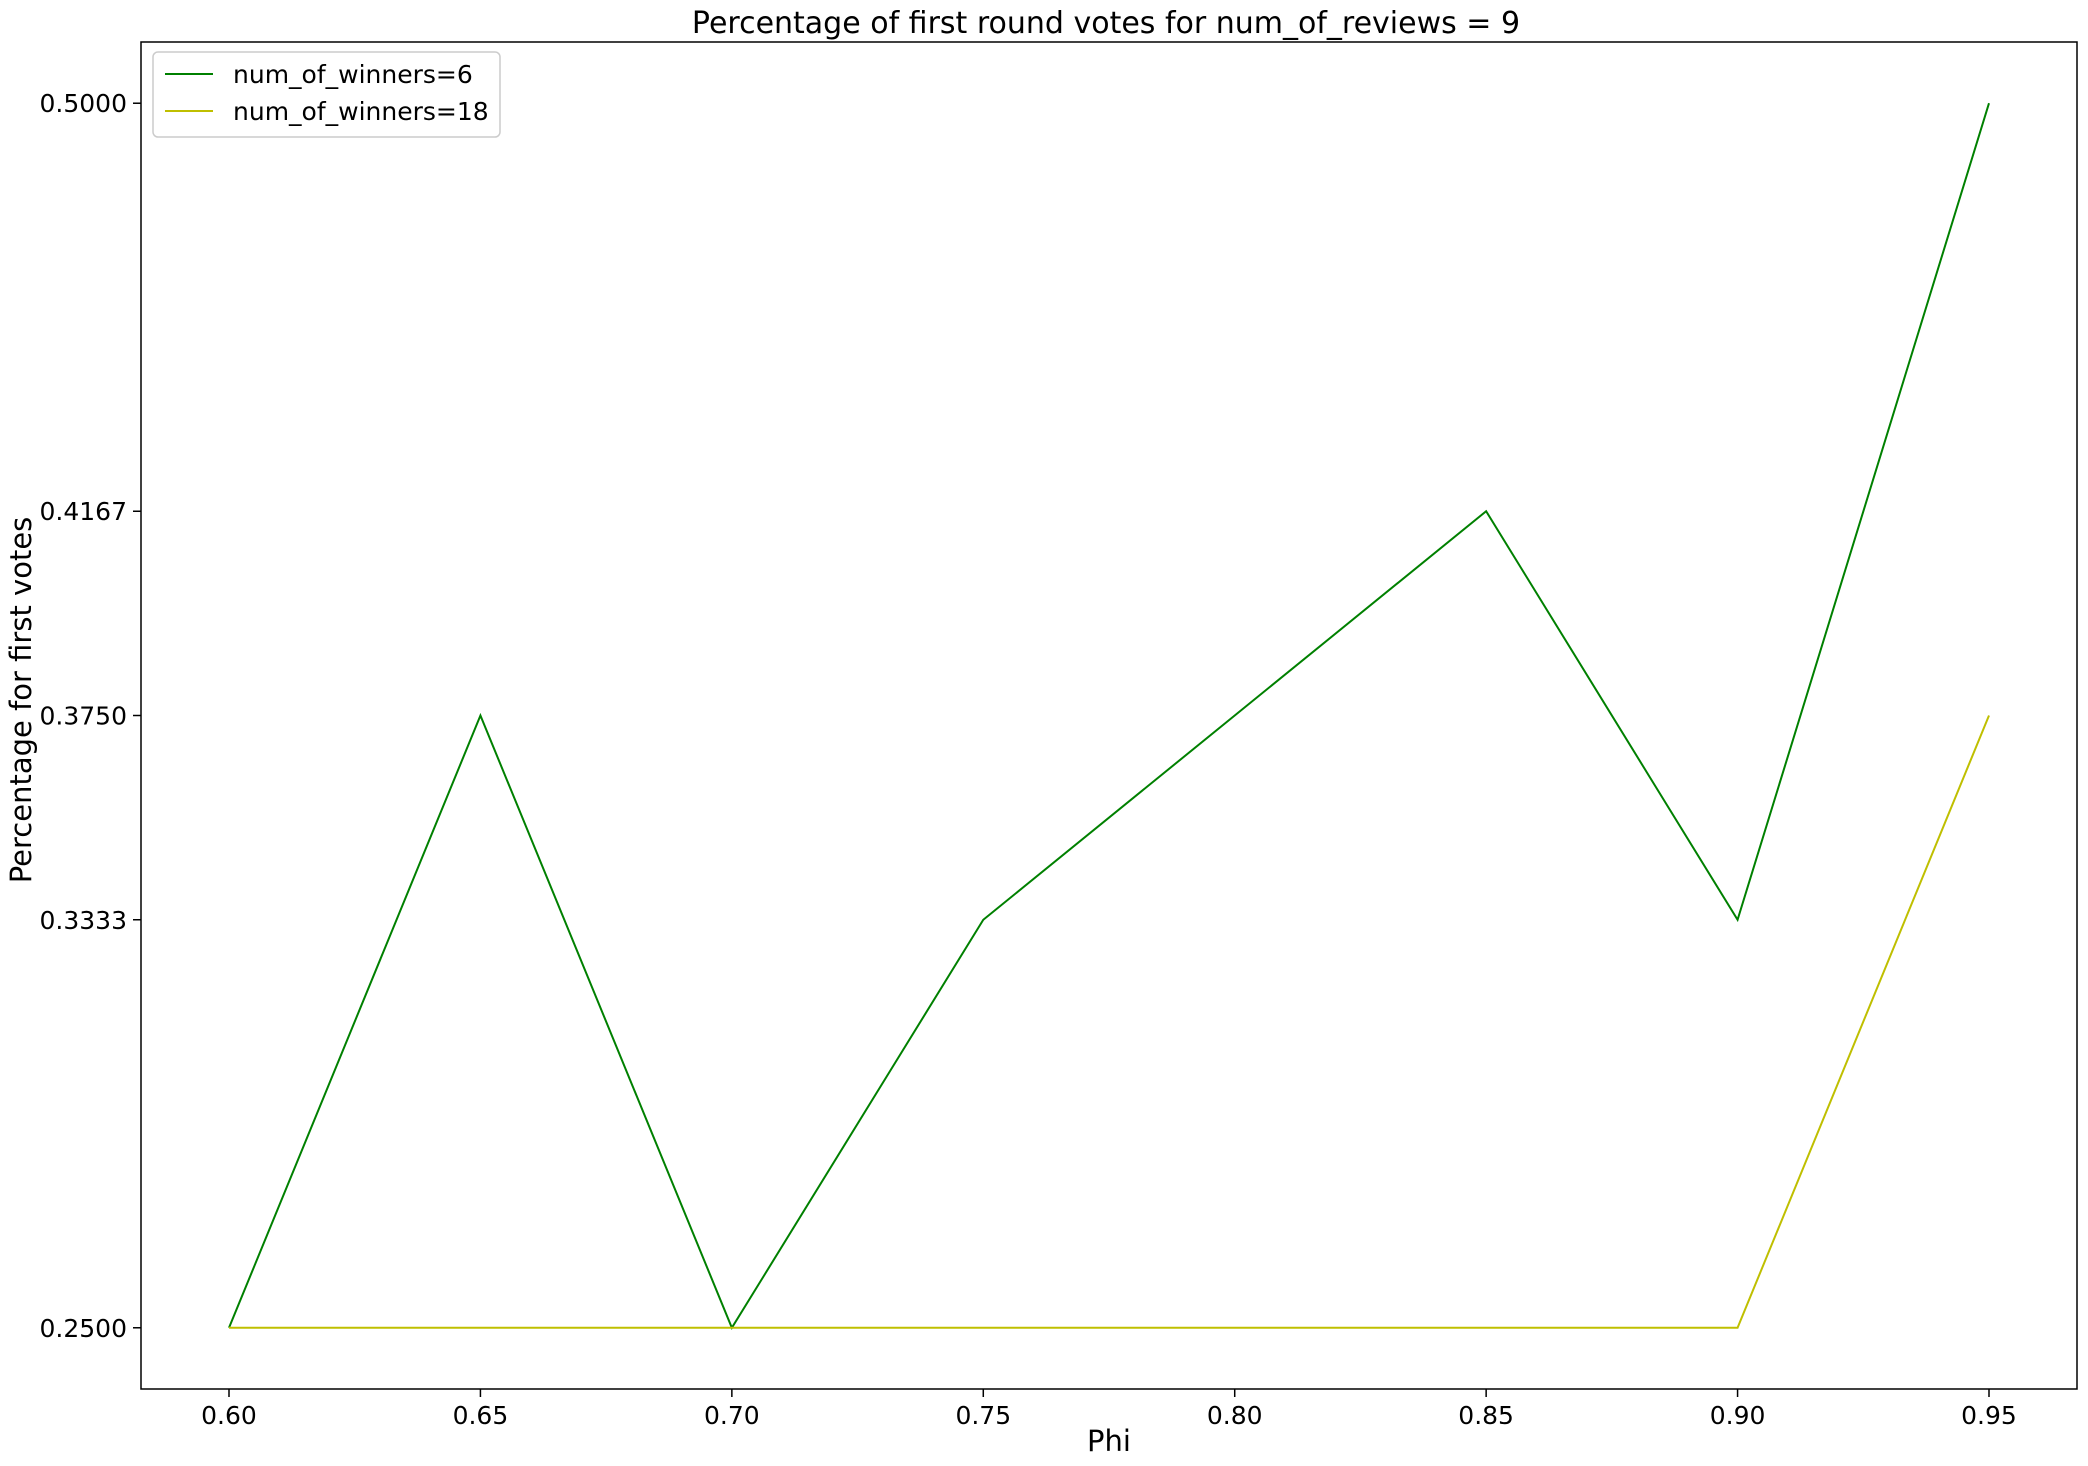 This screenshot has width=2088, height=1466. I want to click on x-tick-label: 0.85, so click(1486, 1415).